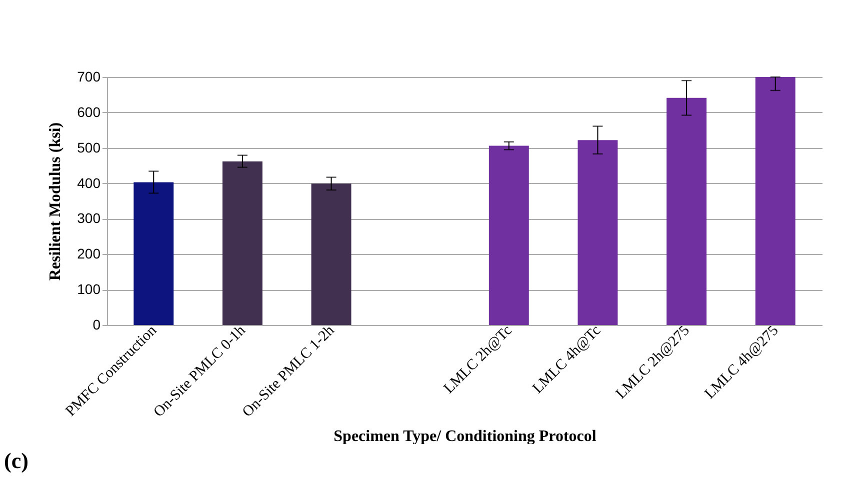  Describe the element at coordinates (55, 201) in the screenshot. I see `y-axis-title: Resilient Modulus (ksi)` at that location.